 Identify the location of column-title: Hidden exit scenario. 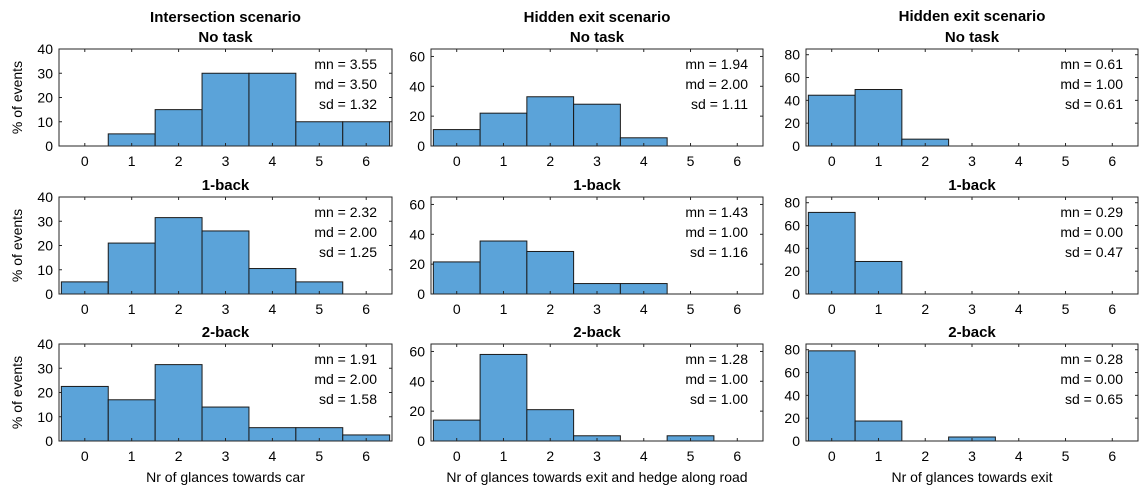
(597, 17).